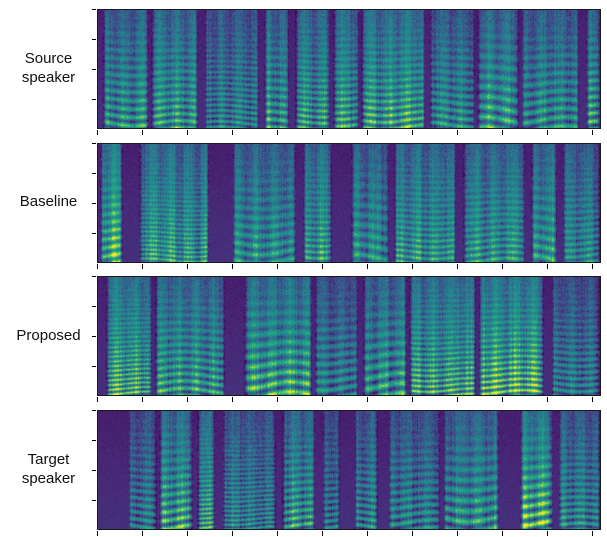 The image size is (607, 537). What do you see at coordinates (48, 335) in the screenshot?
I see `row-label-proposed: Proposed` at bounding box center [48, 335].